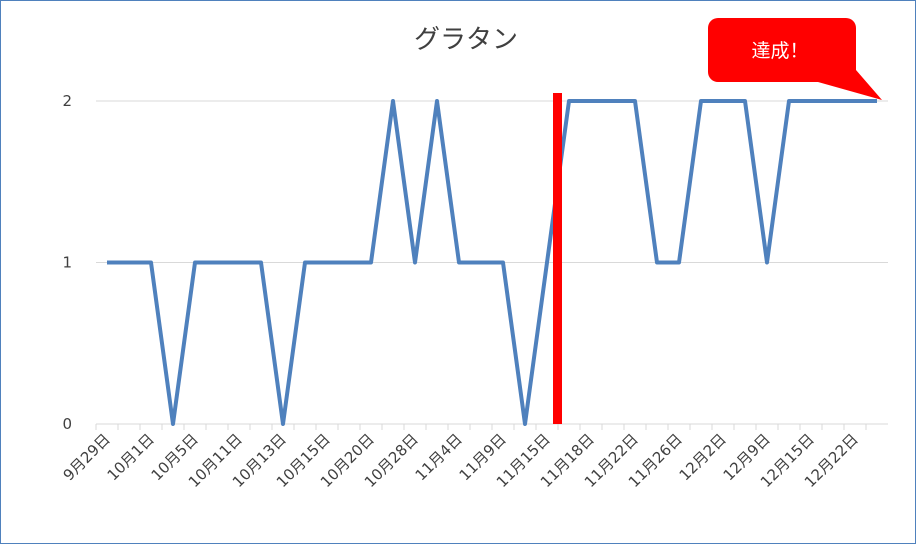  I want to click on callout, so click(795, 59).